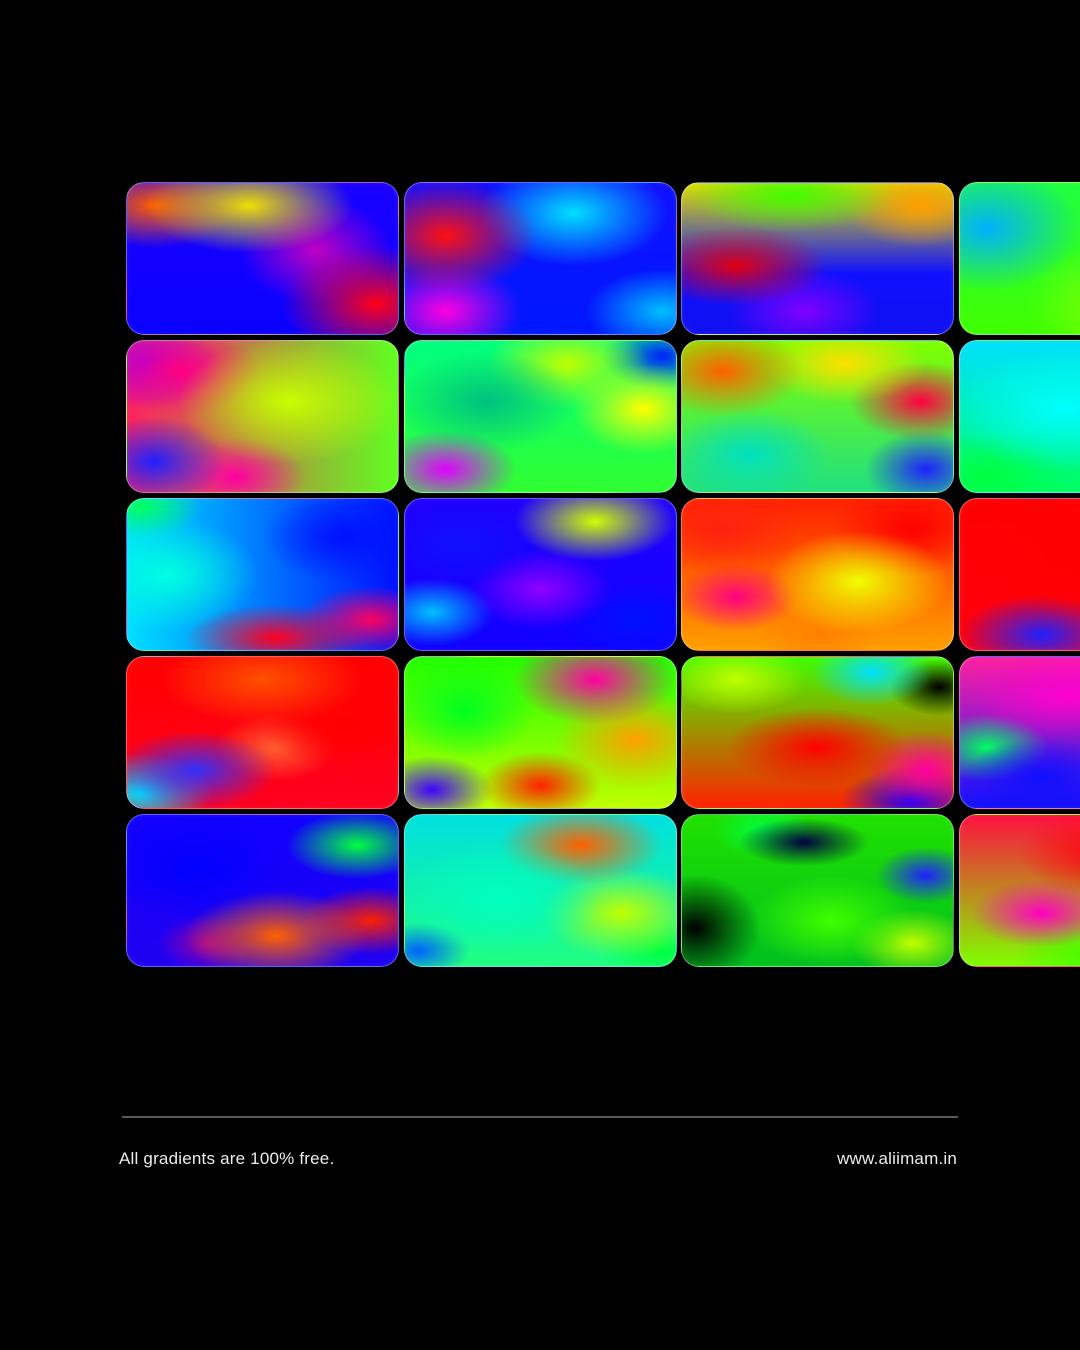 This screenshot has width=1080, height=1350. Describe the element at coordinates (227, 1158) in the screenshot. I see `footer-free-note: All gradients are 100% free.` at that location.